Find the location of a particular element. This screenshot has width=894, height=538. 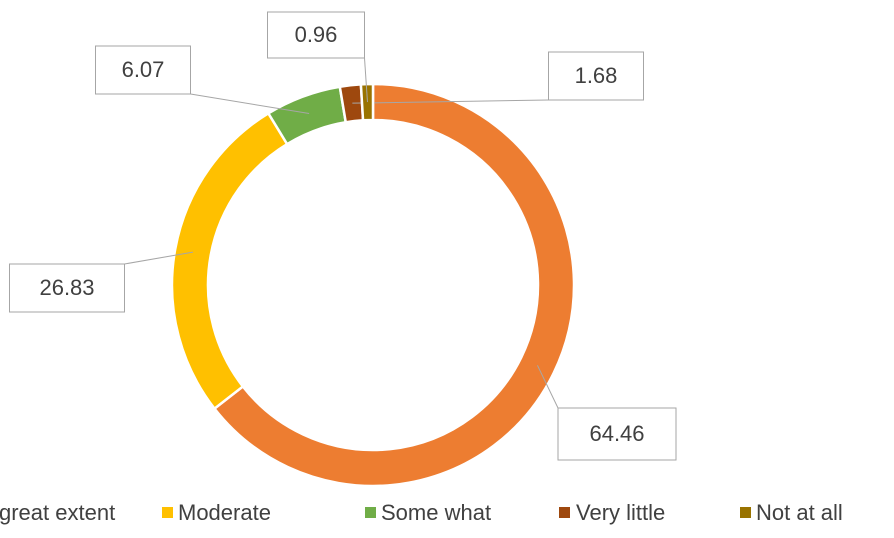

legend-label: Very little is located at coordinates (620, 512).